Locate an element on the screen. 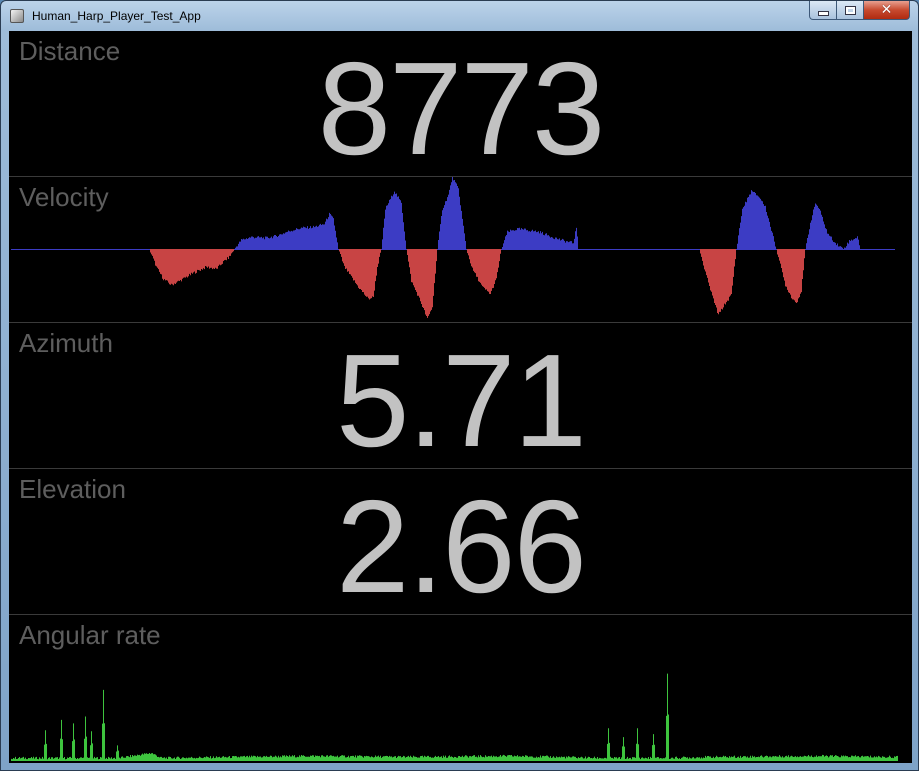 The image size is (919, 771). angular-rate-bars is located at coordinates (454, 717).